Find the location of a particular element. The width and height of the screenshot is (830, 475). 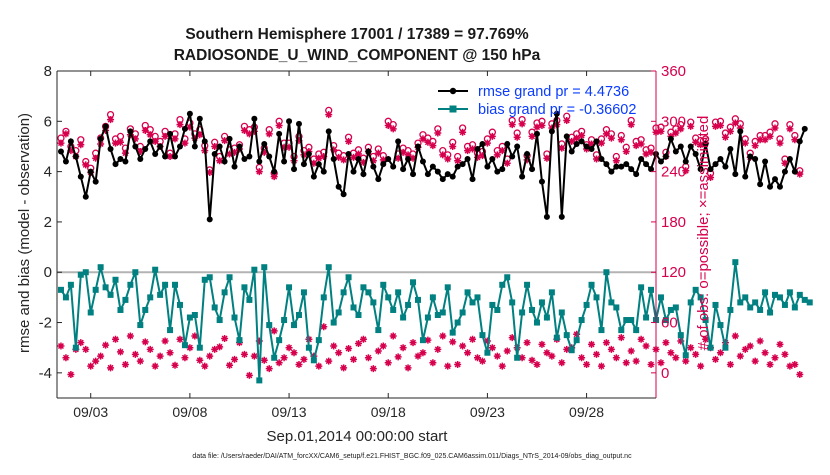

y-tick-right-label: 0 is located at coordinates (665, 373).